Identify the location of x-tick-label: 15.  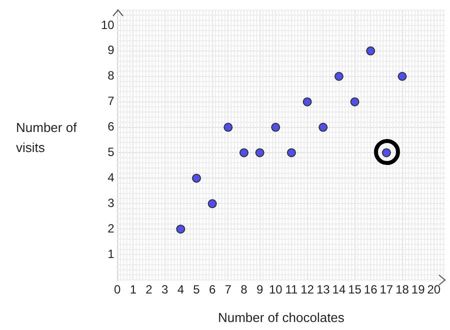
(355, 289).